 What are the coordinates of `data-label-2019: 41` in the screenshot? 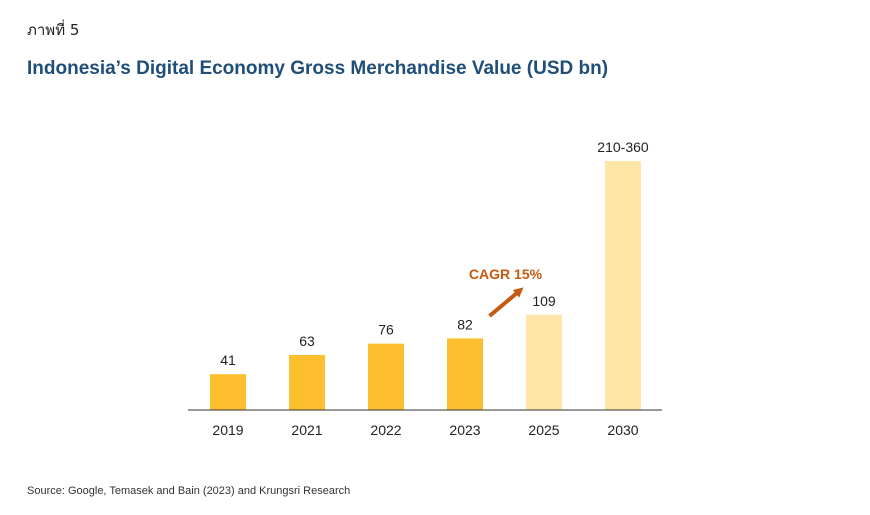 It's located at (228, 360).